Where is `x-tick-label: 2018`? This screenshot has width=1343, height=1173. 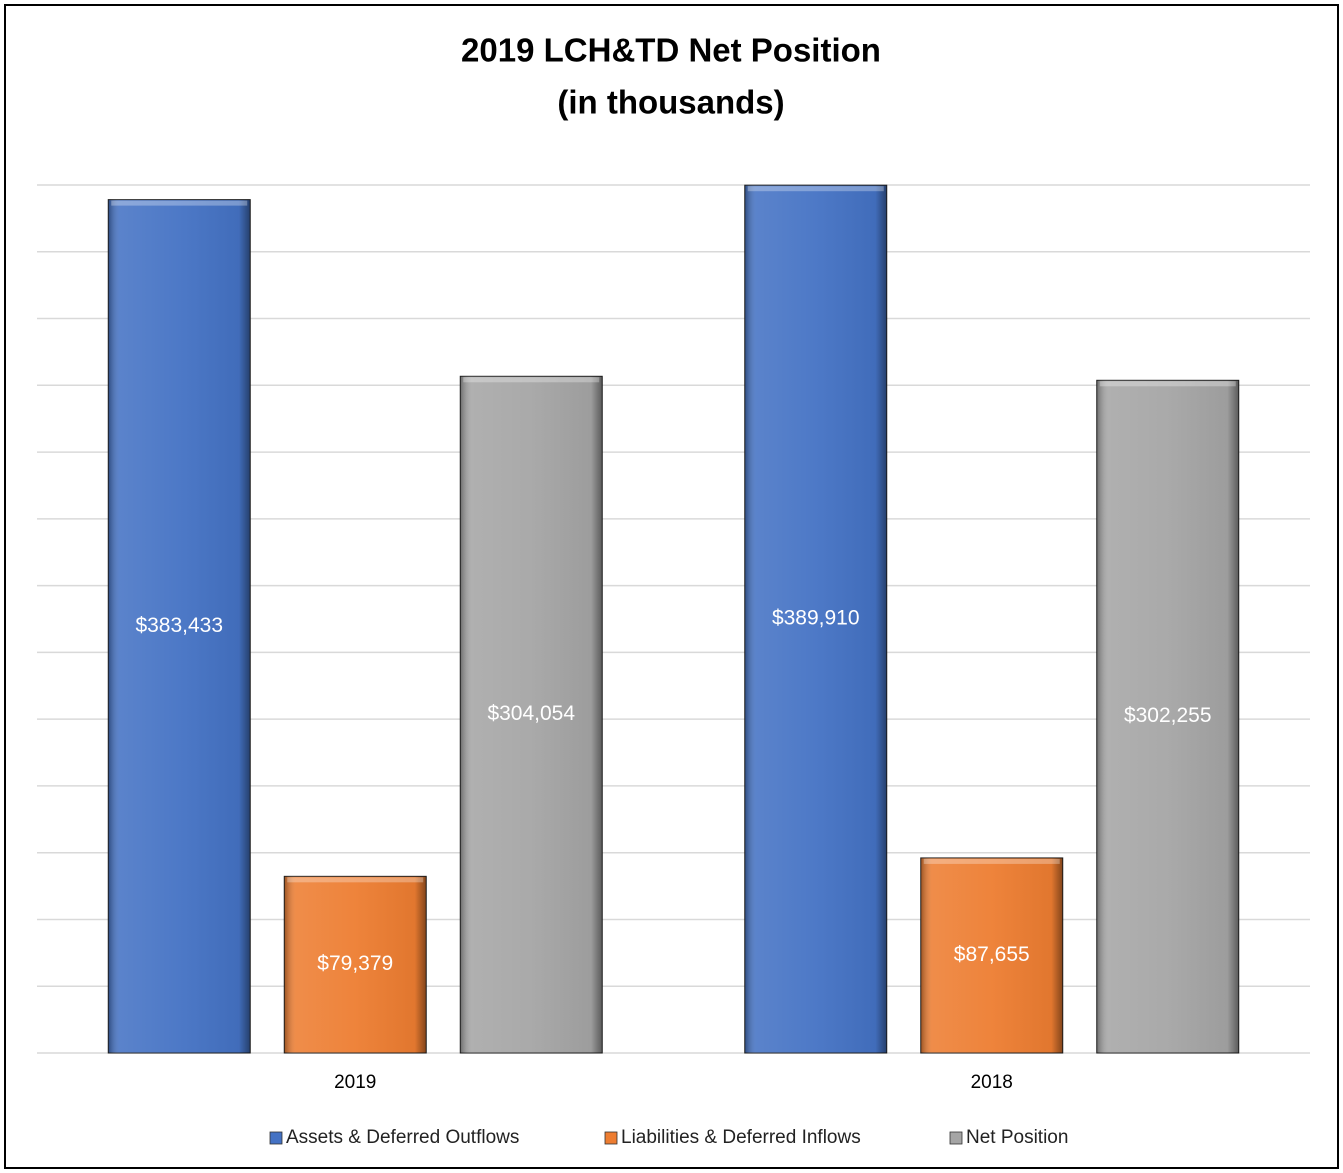
x-tick-label: 2018 is located at coordinates (992, 1082).